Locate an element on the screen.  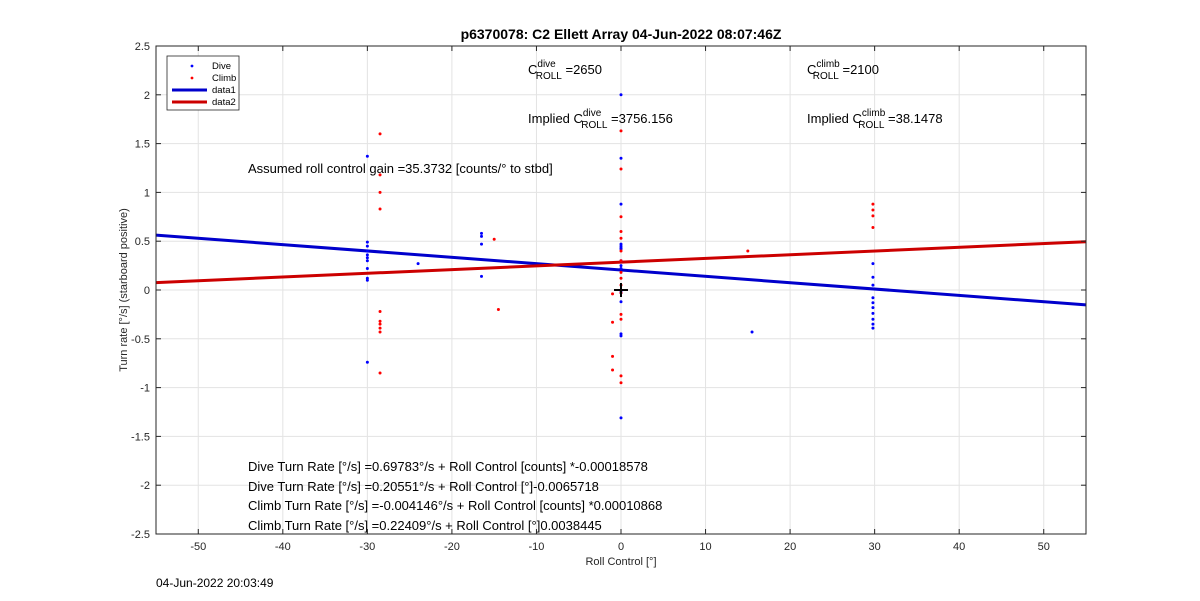
y-tick-label: -2 is located at coordinates (145, 486).